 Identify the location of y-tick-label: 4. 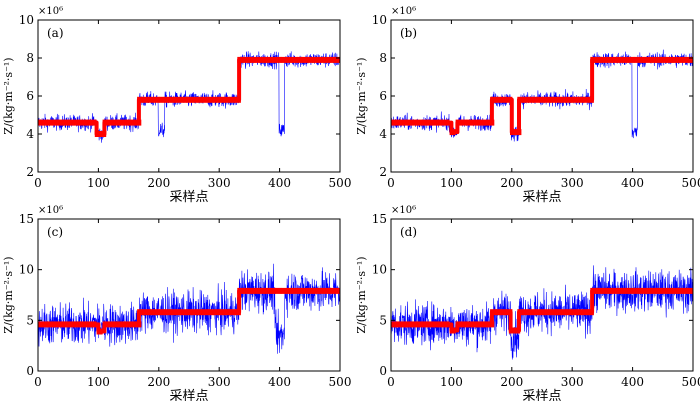
(30, 134).